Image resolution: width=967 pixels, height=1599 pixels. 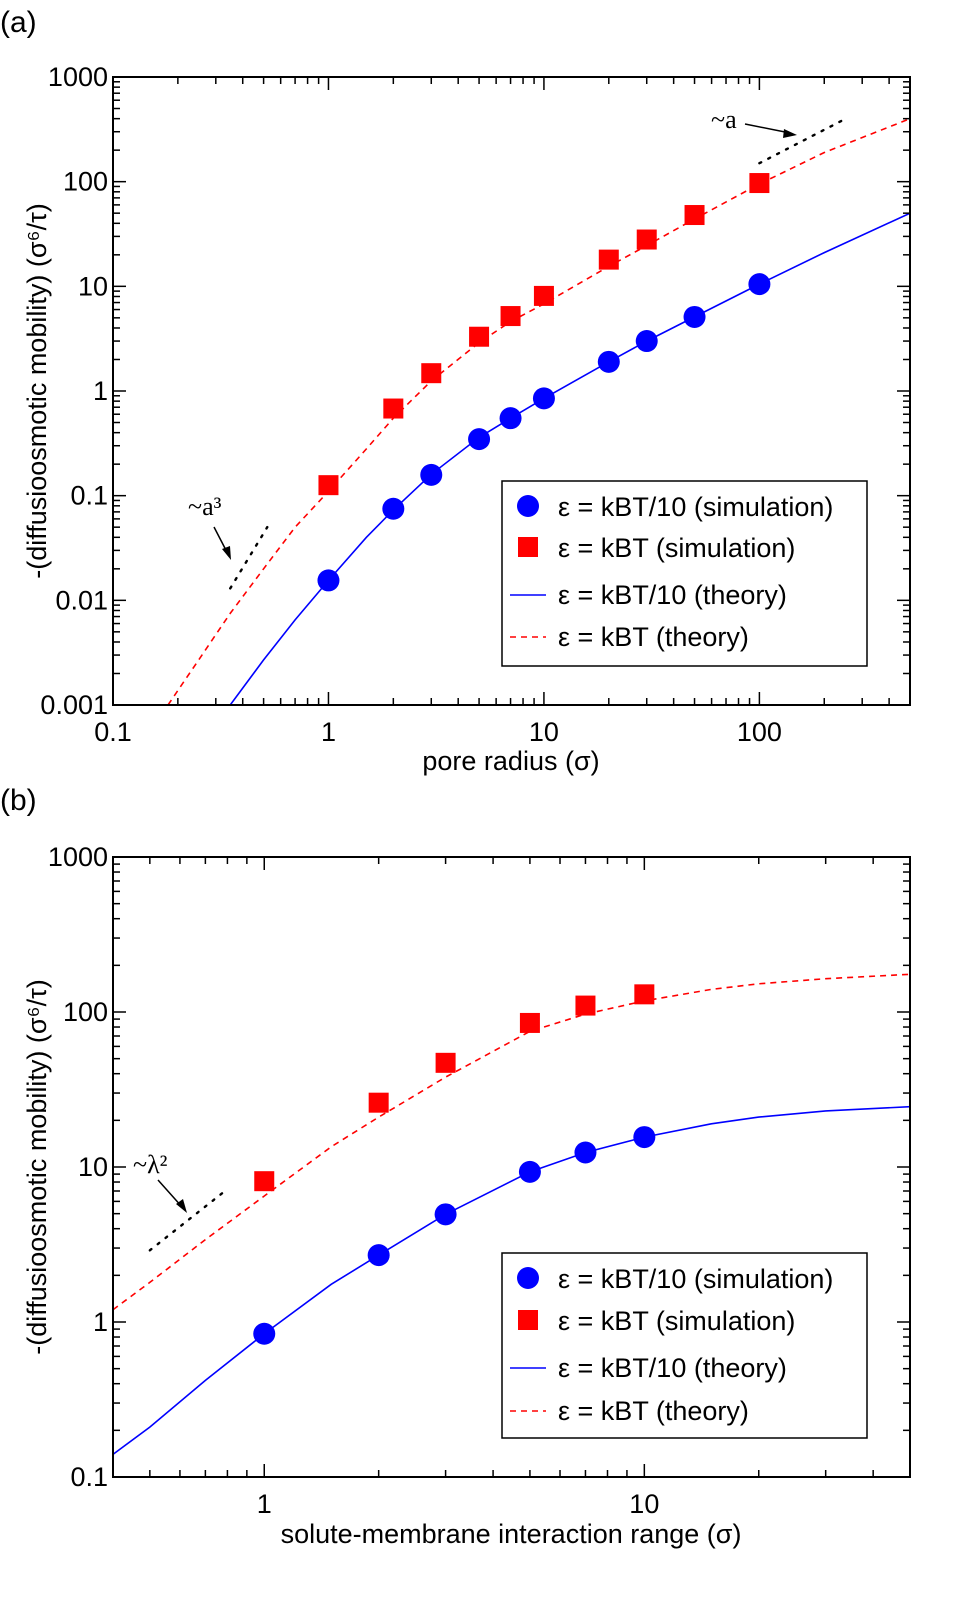 I want to click on panel-b-x-axis-label: solute-membrane interaction range (σ), so click(x=511, y=1534).